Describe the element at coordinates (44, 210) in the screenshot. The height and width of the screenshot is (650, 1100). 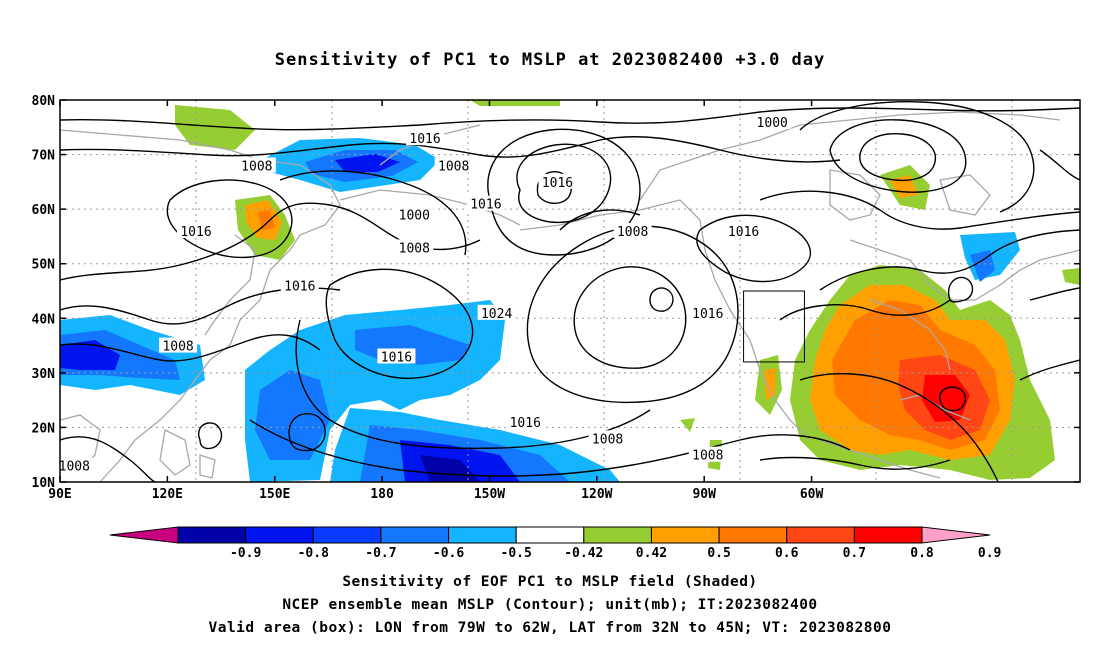
I see `lat-tick-label: 60N` at that location.